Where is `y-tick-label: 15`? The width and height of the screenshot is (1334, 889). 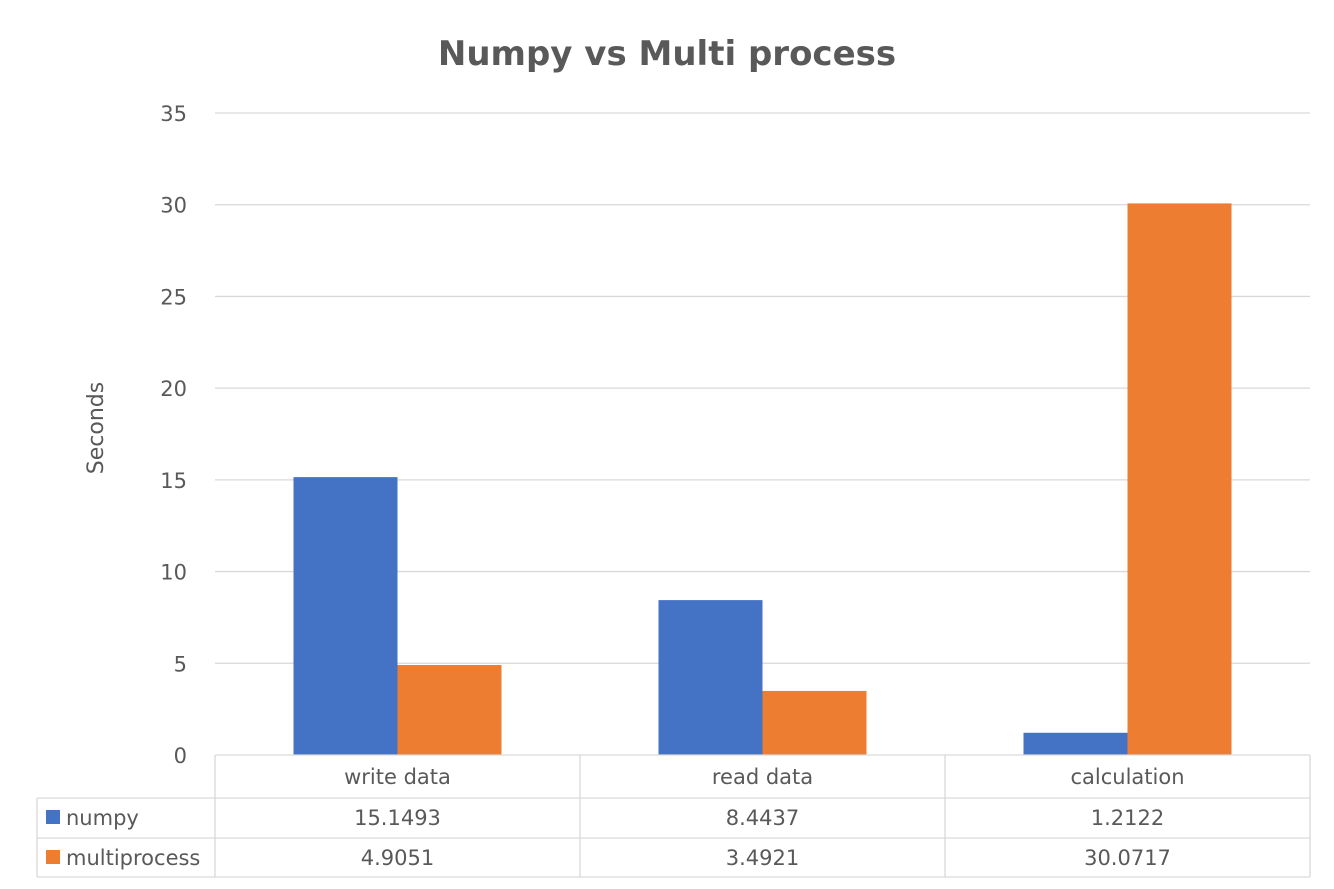 y-tick-label: 15 is located at coordinates (173, 481).